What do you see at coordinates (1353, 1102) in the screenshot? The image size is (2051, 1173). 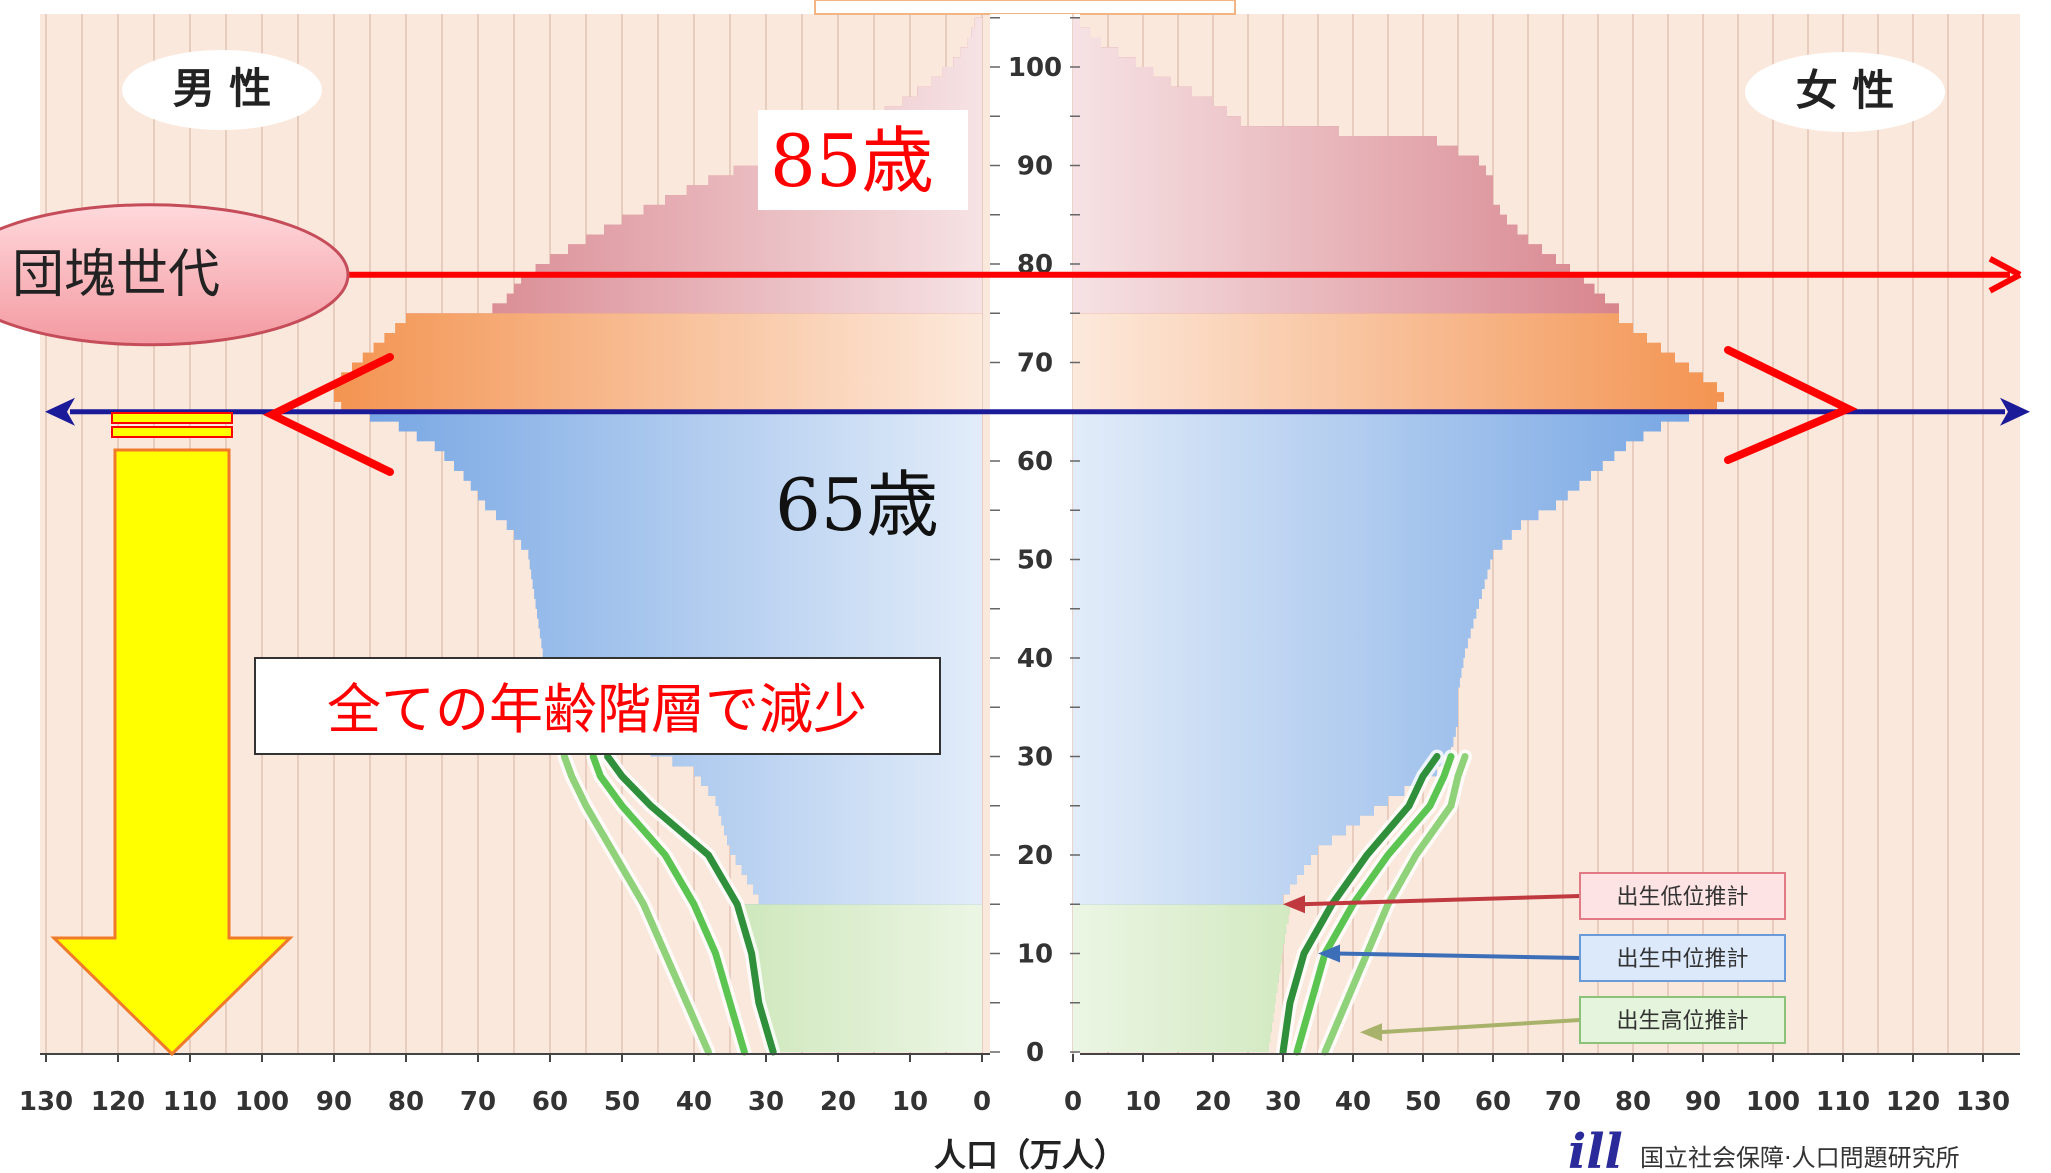 I see `x-tick-label-female: 40` at bounding box center [1353, 1102].